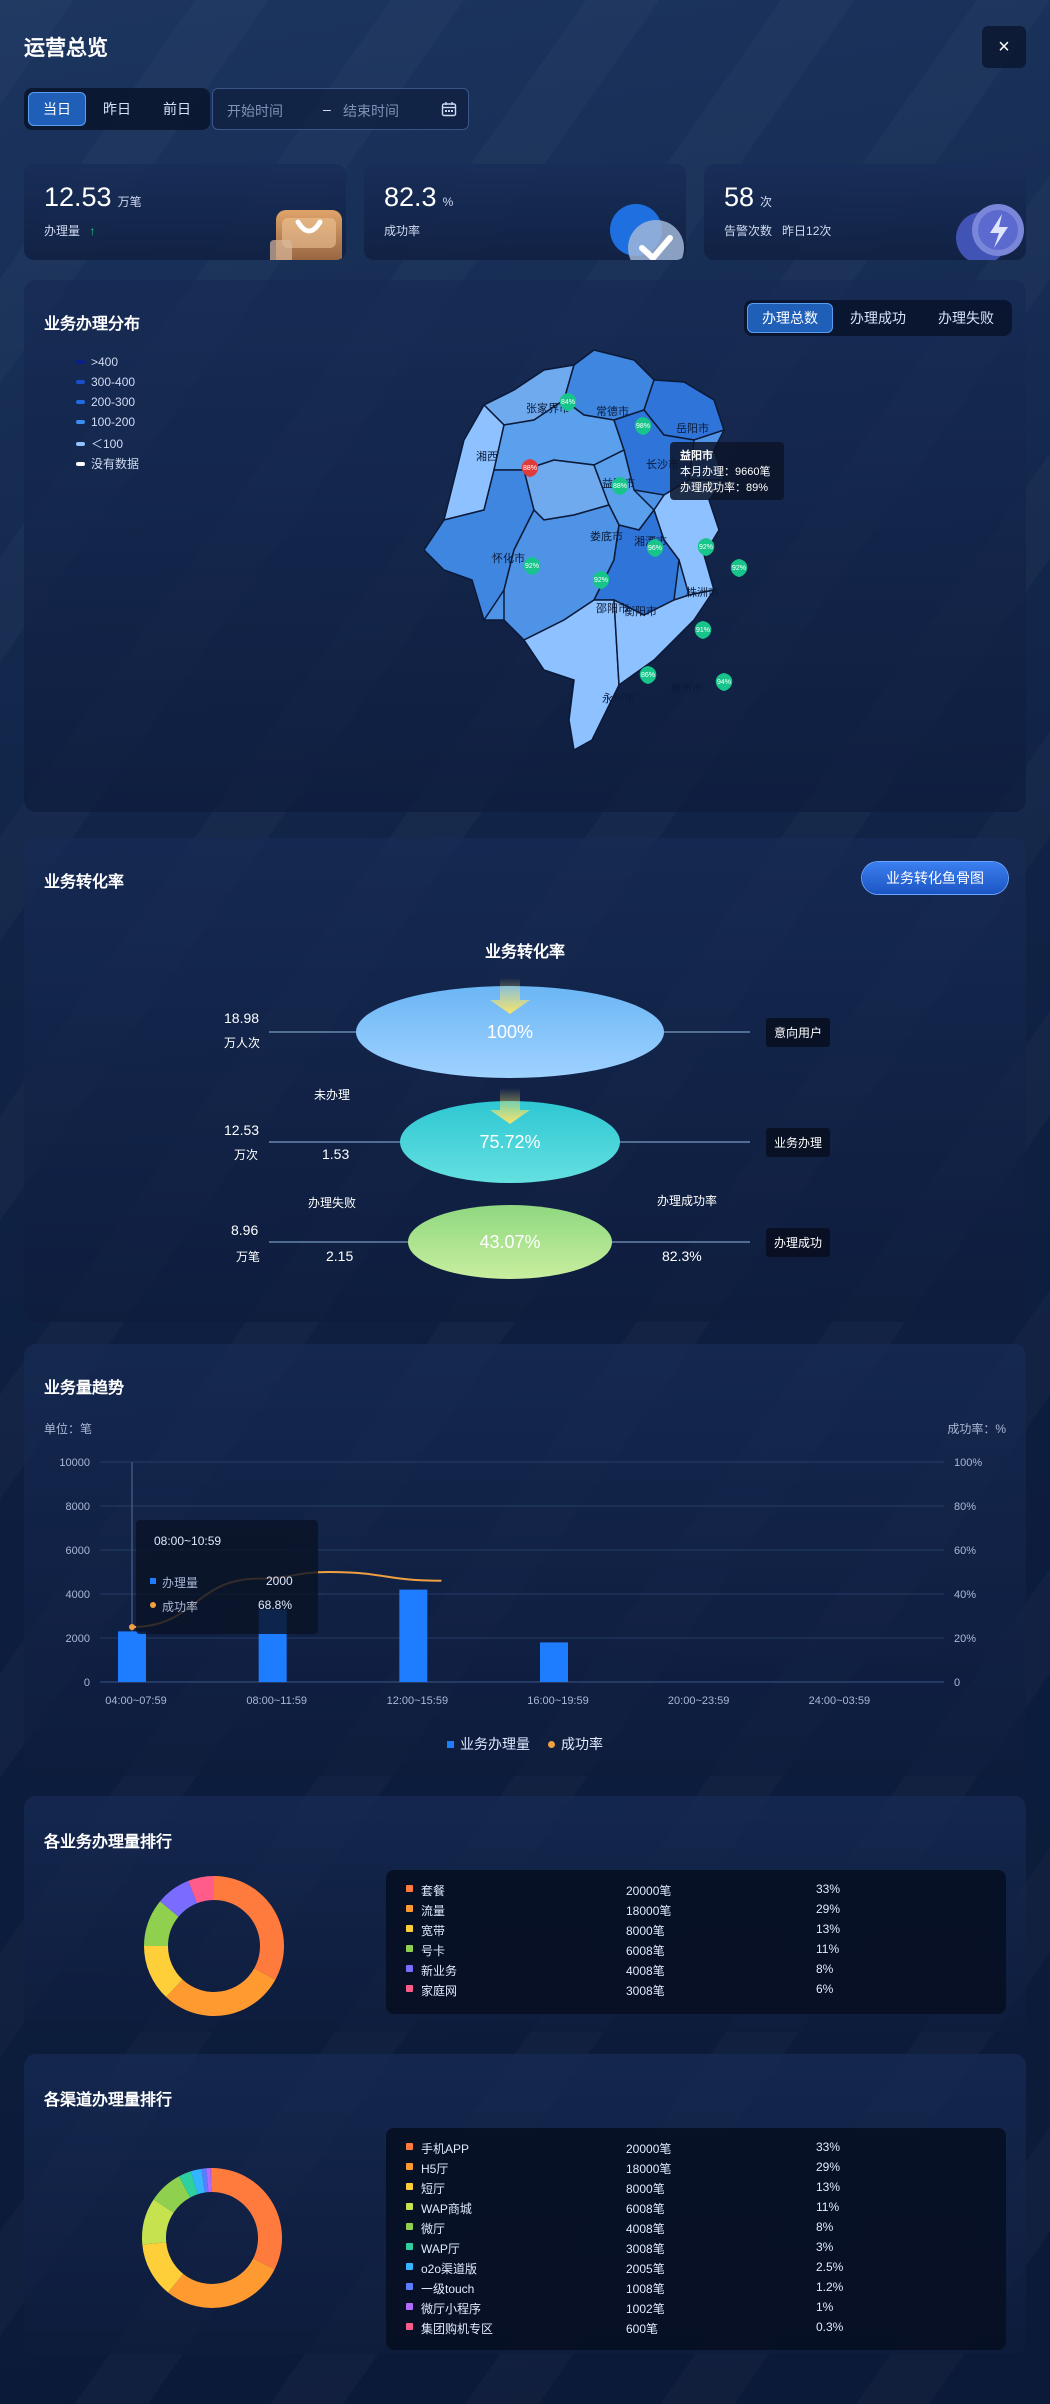  Describe the element at coordinates (990, 232) in the screenshot. I see `lightning-icon` at that location.